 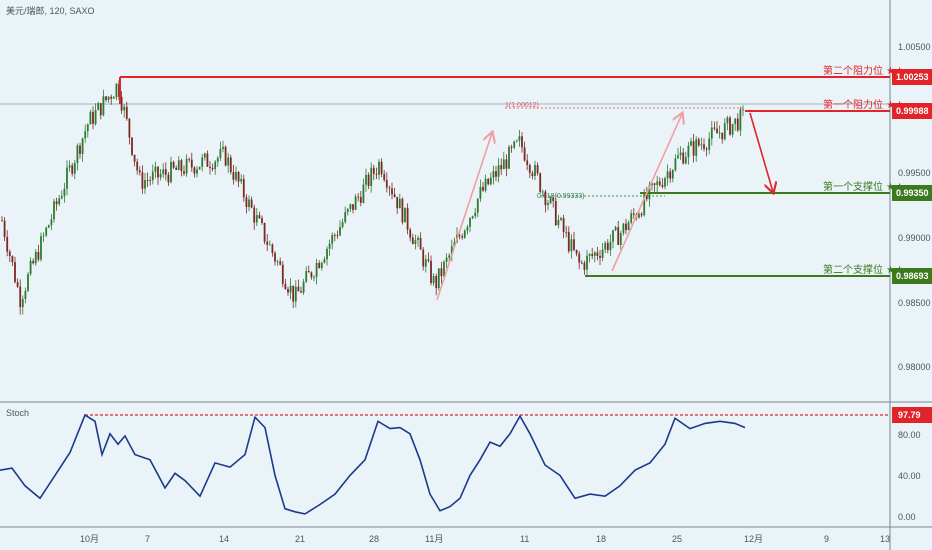 What do you see at coordinates (914, 47) in the screenshot?
I see `y-tick-label: 1.00500` at bounding box center [914, 47].